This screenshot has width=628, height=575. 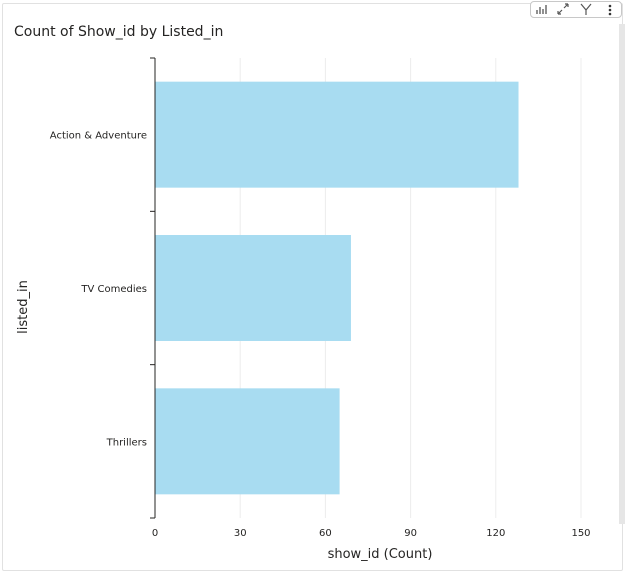 What do you see at coordinates (610, 9) in the screenshot?
I see `more-options-icon` at bounding box center [610, 9].